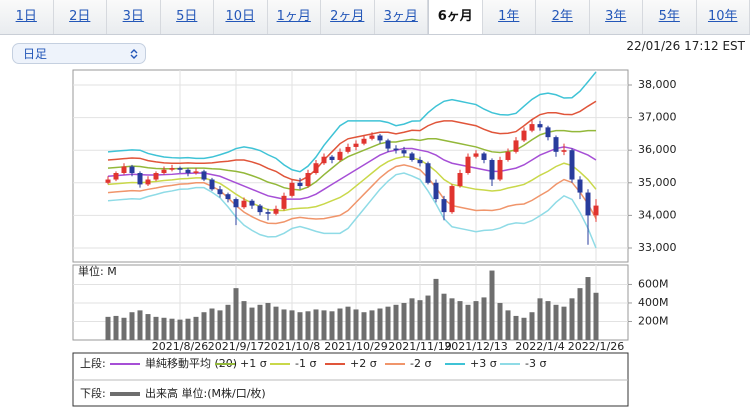 This screenshot has width=750, height=410. I want to click on y-tick-label: 36,000, so click(657, 149).